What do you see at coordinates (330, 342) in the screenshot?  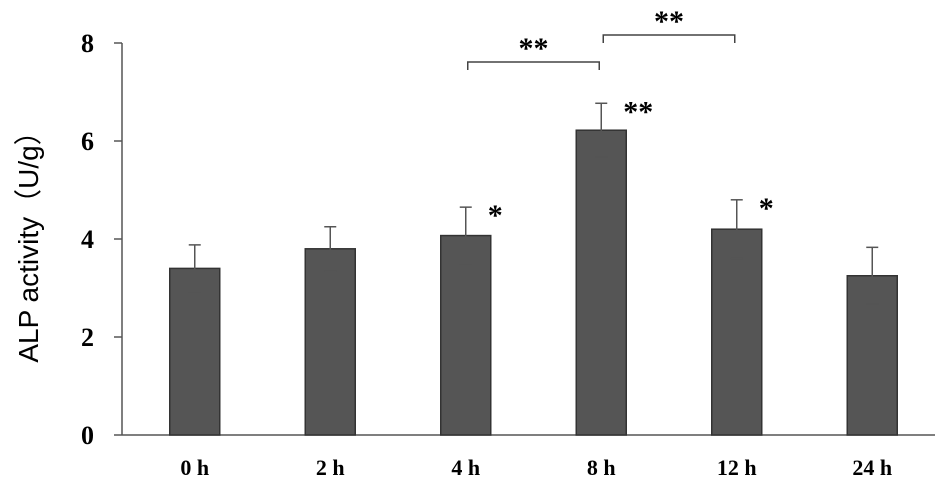 I see `bar-2h` at bounding box center [330, 342].